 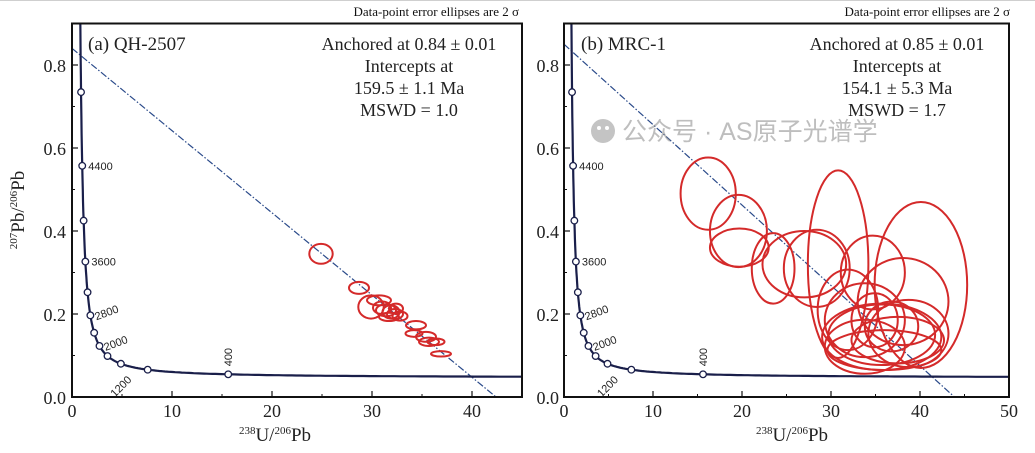 What do you see at coordinates (897, 44) in the screenshot?
I see `panel-b-anchor-text: Anchored at 0.85 ± 0.01` at bounding box center [897, 44].